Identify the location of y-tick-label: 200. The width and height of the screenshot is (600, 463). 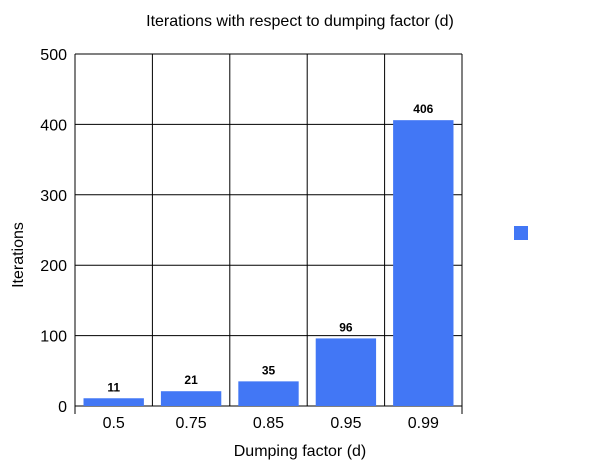
(53, 266).